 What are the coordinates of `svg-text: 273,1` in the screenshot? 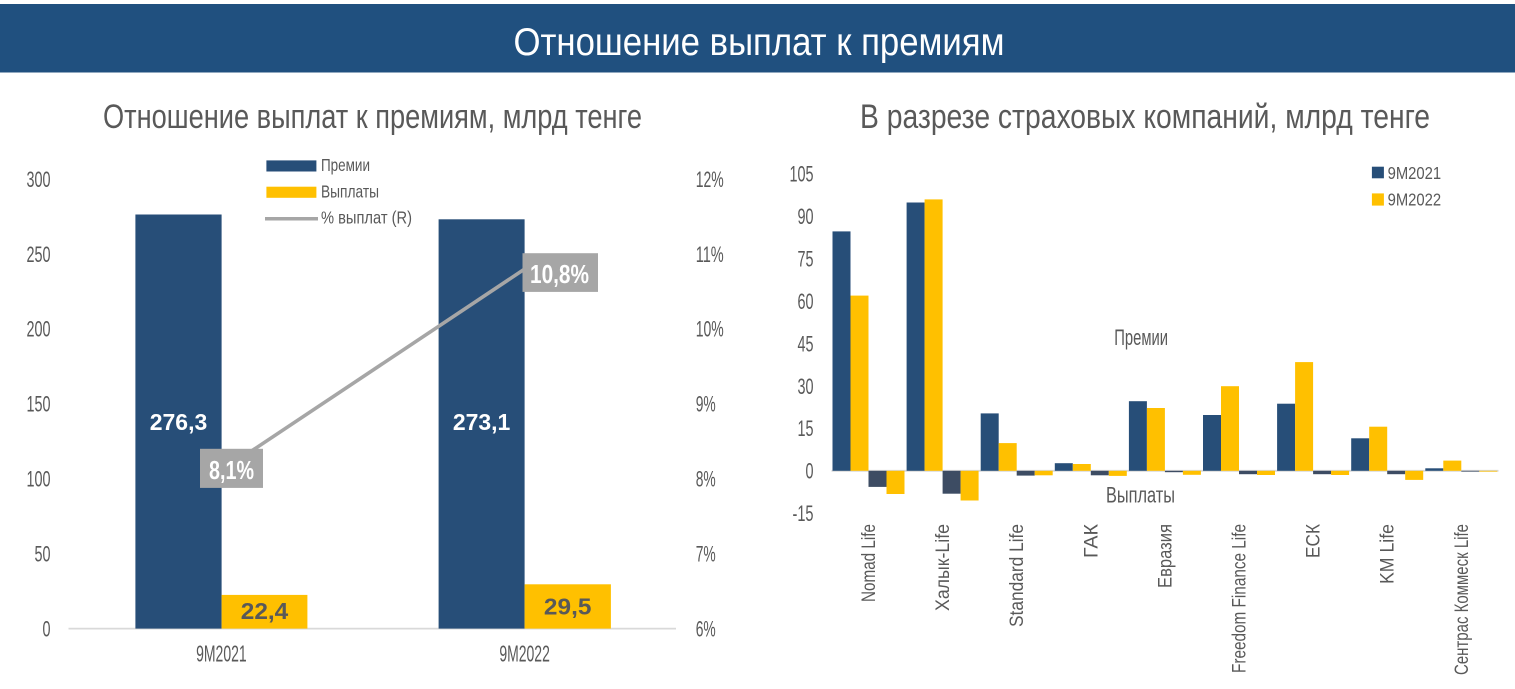 It's located at (482, 422).